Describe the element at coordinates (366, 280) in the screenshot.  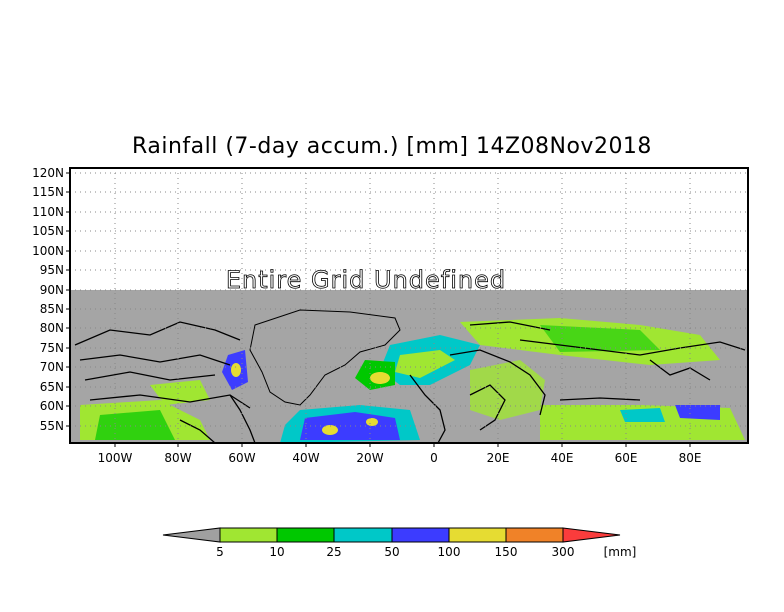
I see `undefined-grid-label: Entire Grid Undefined` at that location.